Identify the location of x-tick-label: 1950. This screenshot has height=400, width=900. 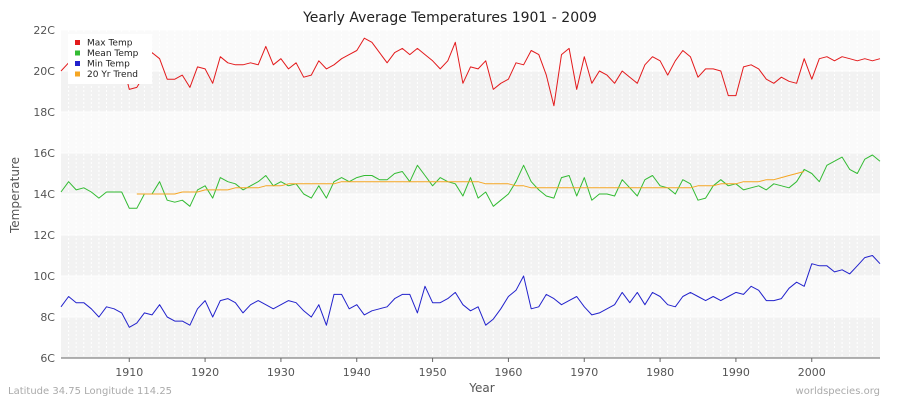
(433, 372).